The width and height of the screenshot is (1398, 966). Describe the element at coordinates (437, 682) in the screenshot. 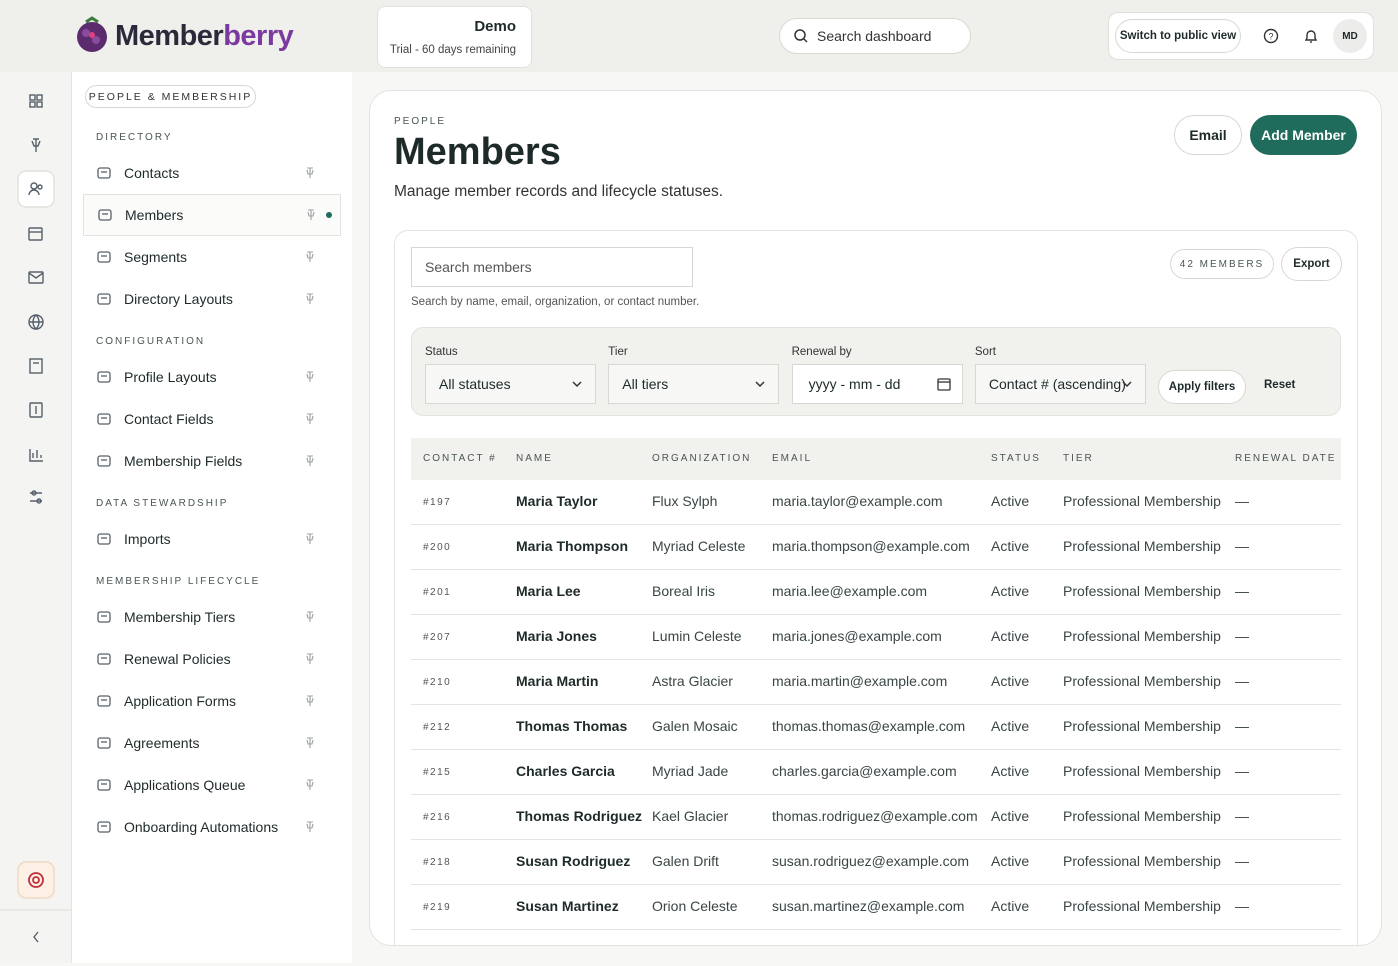

I see `contact-number: #210` at that location.